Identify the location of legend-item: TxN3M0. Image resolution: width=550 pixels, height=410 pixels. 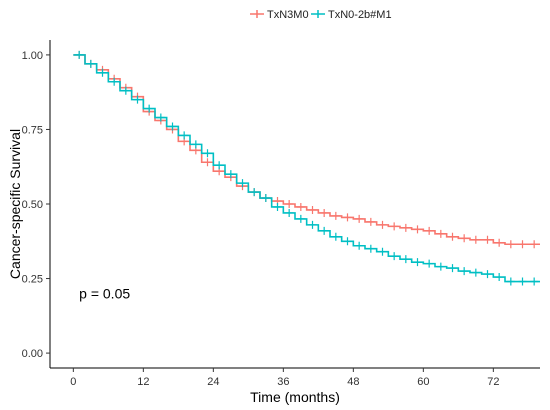
(279, 15).